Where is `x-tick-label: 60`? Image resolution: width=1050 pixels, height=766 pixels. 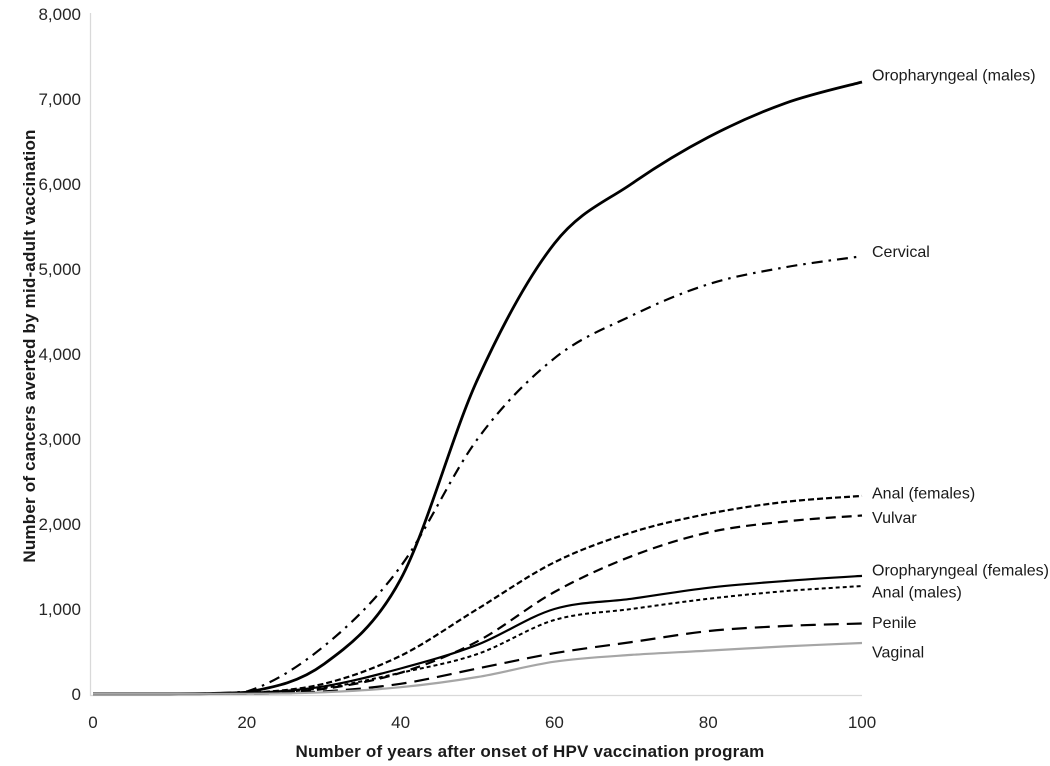 x-tick-label: 60 is located at coordinates (554, 722).